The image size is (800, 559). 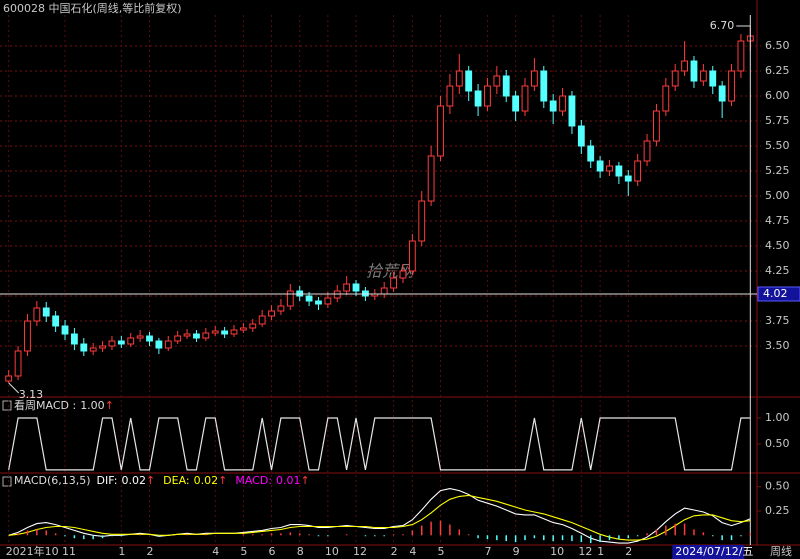 I want to click on y-tick-label: 5.50, so click(x=777, y=145).